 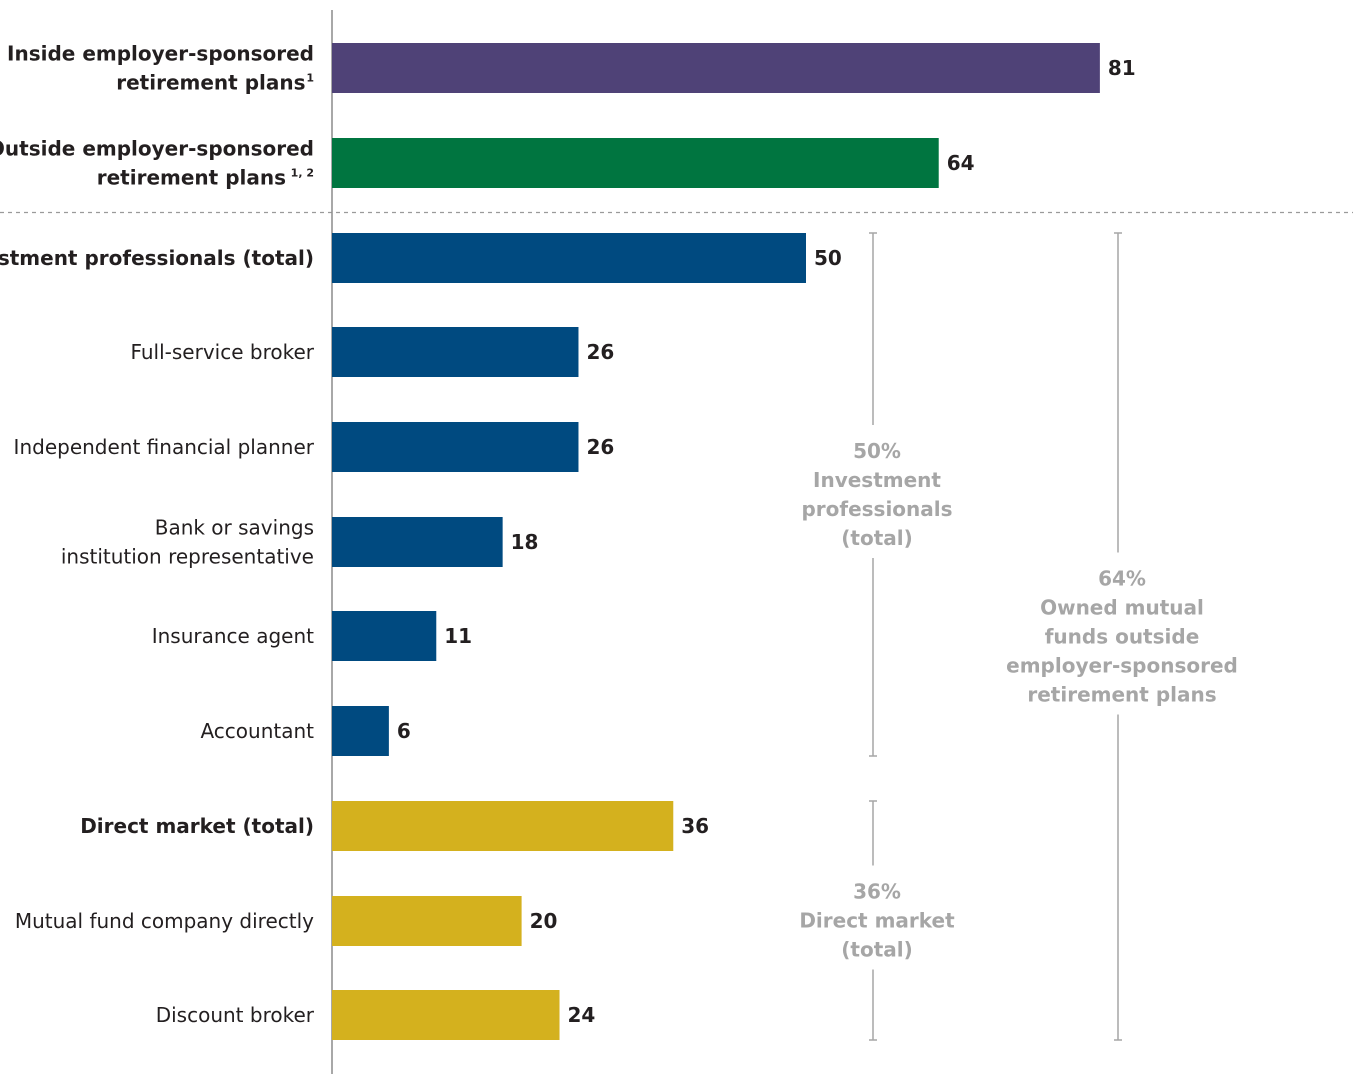 What do you see at coordinates (600, 352) in the screenshot?
I see `value-label-3: 26` at bounding box center [600, 352].